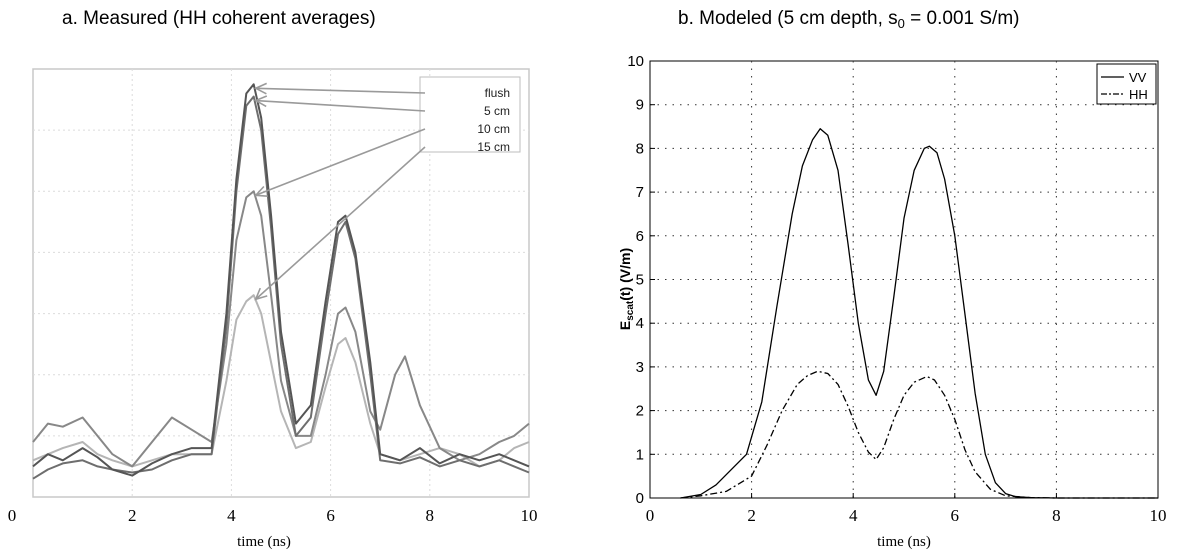 The image size is (1178, 552). Describe the element at coordinates (640, 236) in the screenshot. I see `panel-b-y-tick-label: 6` at that location.